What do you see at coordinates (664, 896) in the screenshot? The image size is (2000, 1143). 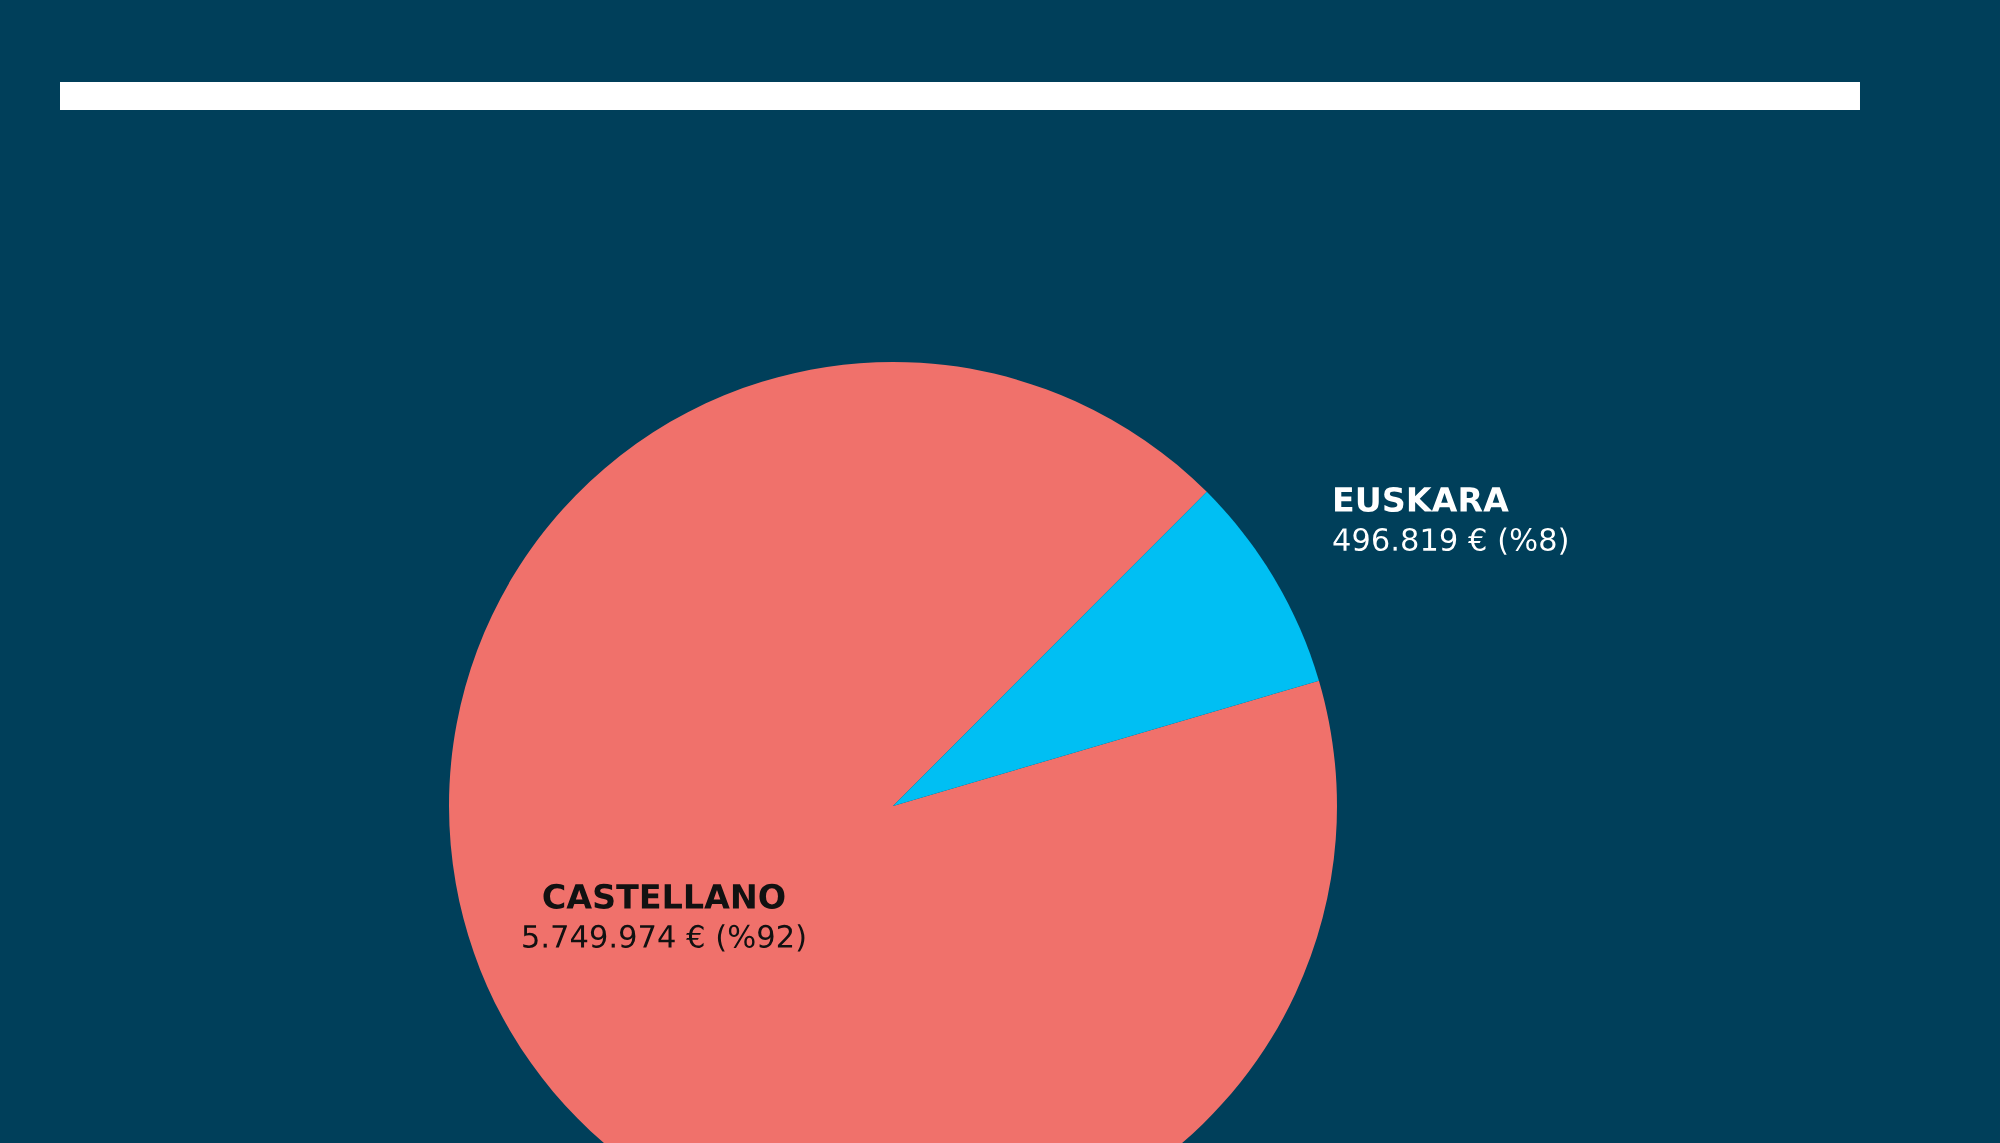 I see `slice-label: CASTELLANO` at bounding box center [664, 896].